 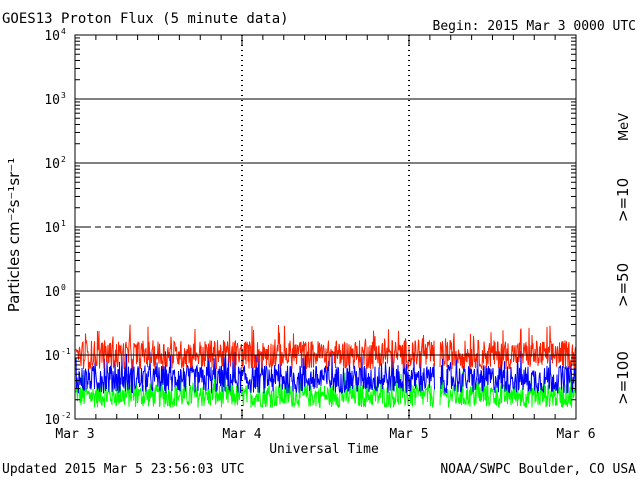 What do you see at coordinates (575, 434) in the screenshot?
I see `x-tick-label: Mar 6` at bounding box center [575, 434].